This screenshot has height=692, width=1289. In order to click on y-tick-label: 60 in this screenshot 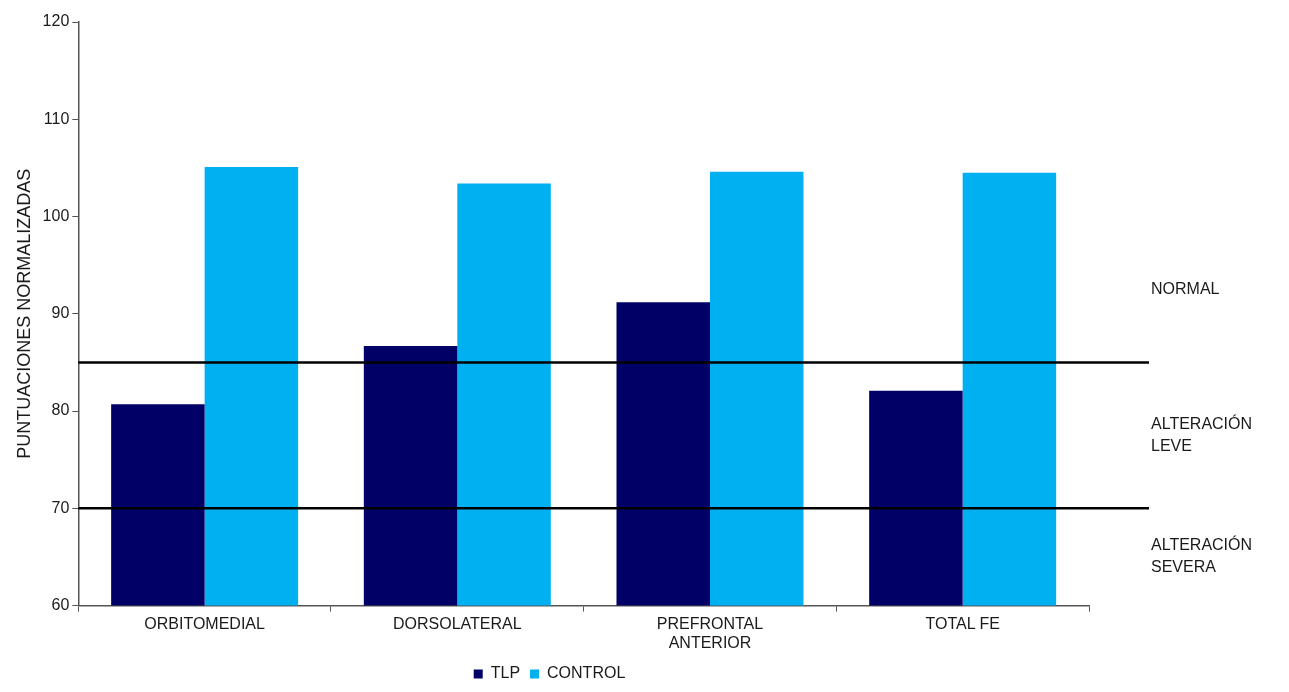, I will do `click(60, 605)`.